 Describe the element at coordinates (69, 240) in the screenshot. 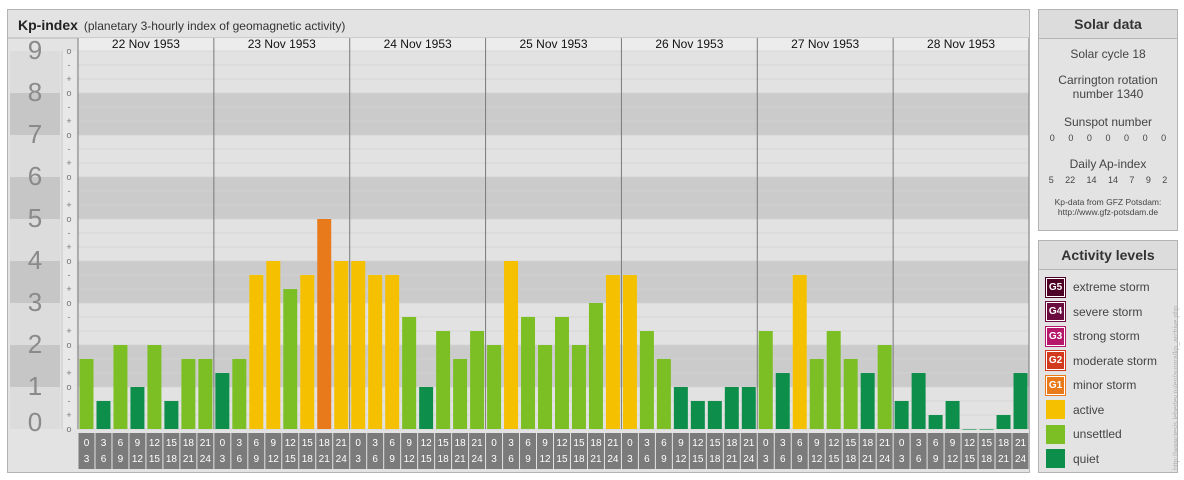

I see `subtick-column` at that location.